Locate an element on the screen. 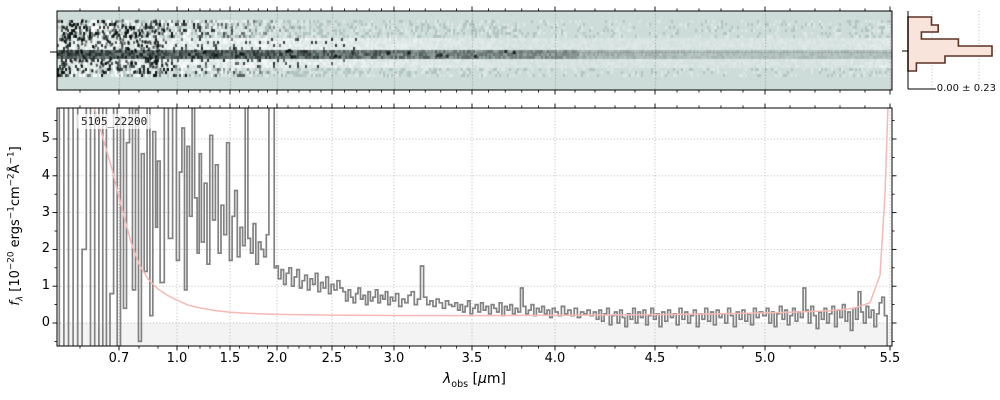 The width and height of the screenshot is (1000, 400). x-tick-label: 0.7 is located at coordinates (119, 358).